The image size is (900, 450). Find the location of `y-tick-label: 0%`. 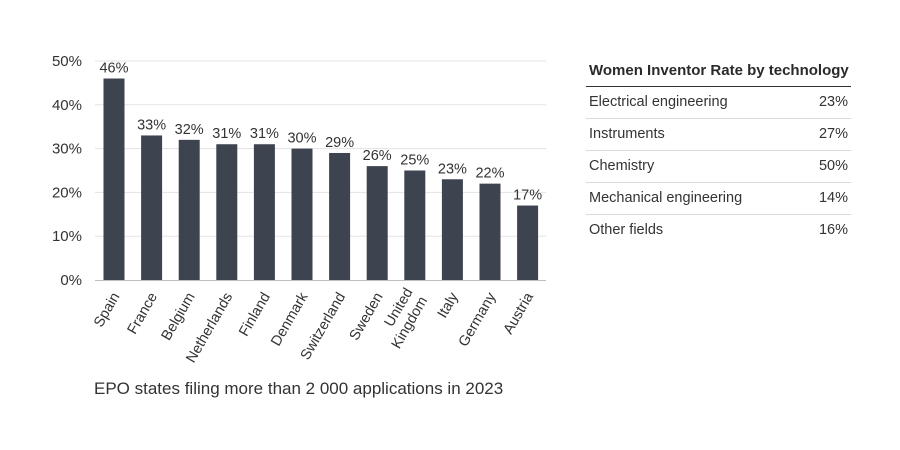

y-tick-label: 0% is located at coordinates (71, 280).